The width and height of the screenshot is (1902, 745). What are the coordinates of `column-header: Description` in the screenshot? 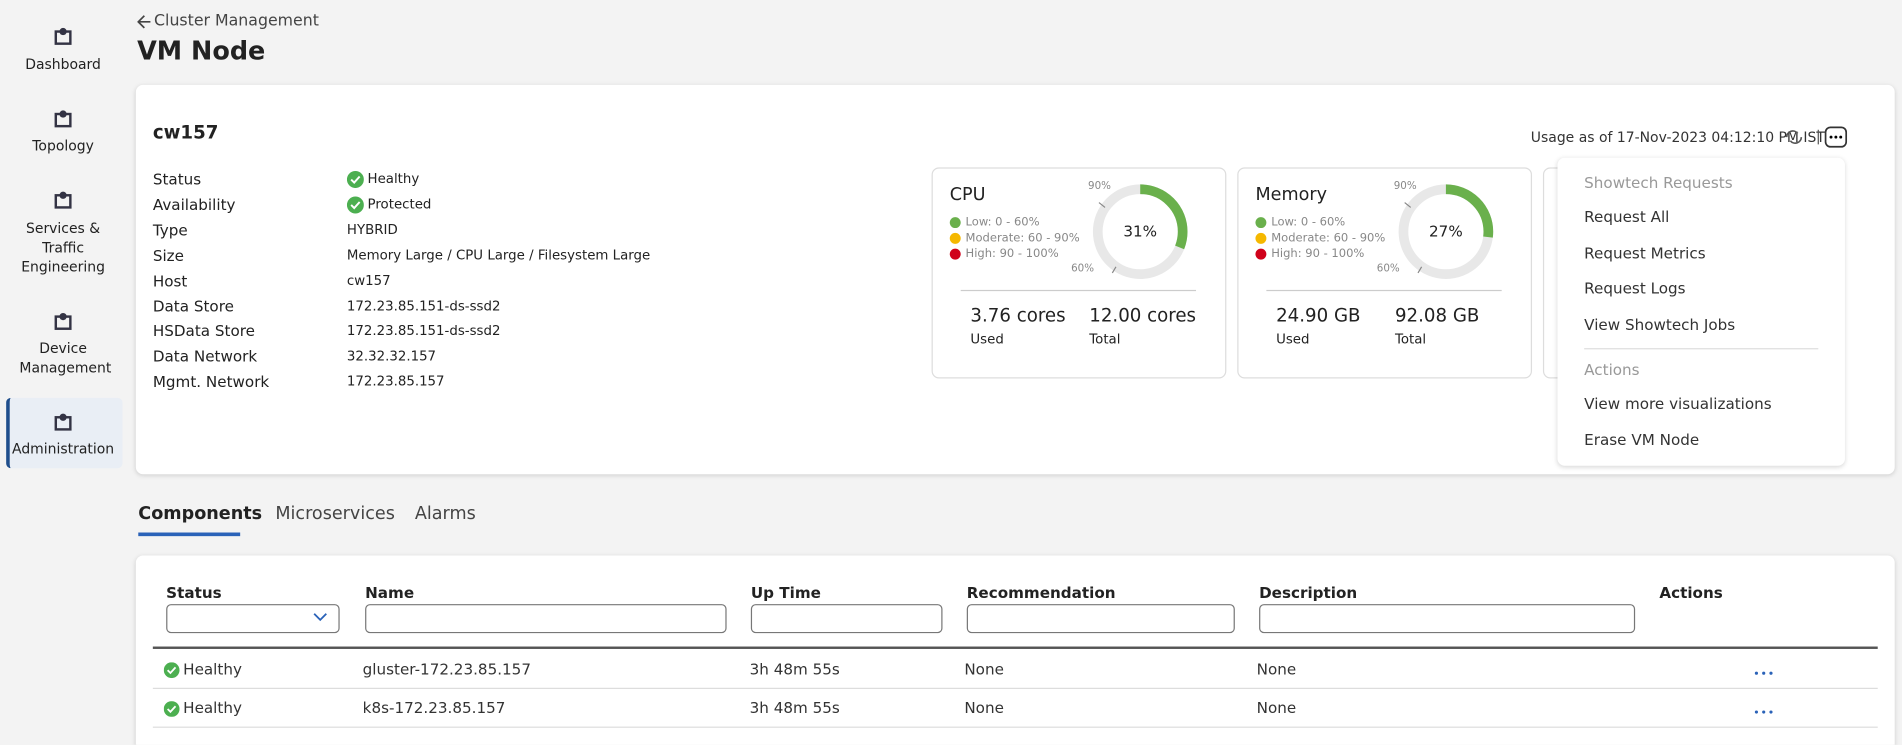 It's located at (1308, 592).